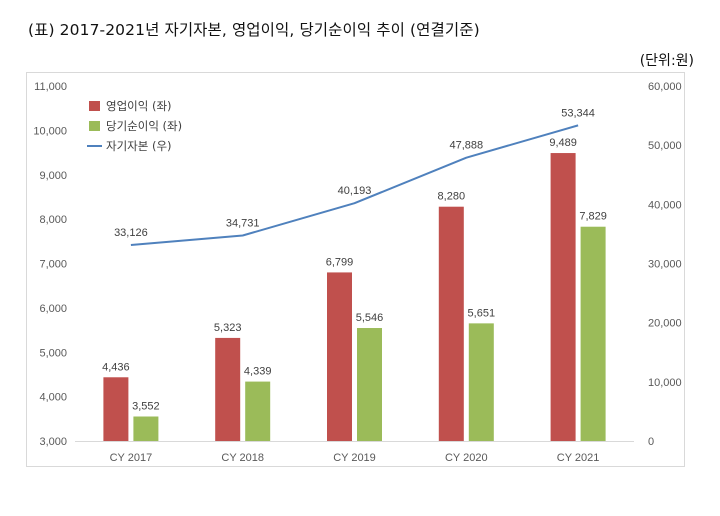 Image resolution: width=720 pixels, height=516 pixels. I want to click on y-left-tick-label: 7,000, so click(53, 265).